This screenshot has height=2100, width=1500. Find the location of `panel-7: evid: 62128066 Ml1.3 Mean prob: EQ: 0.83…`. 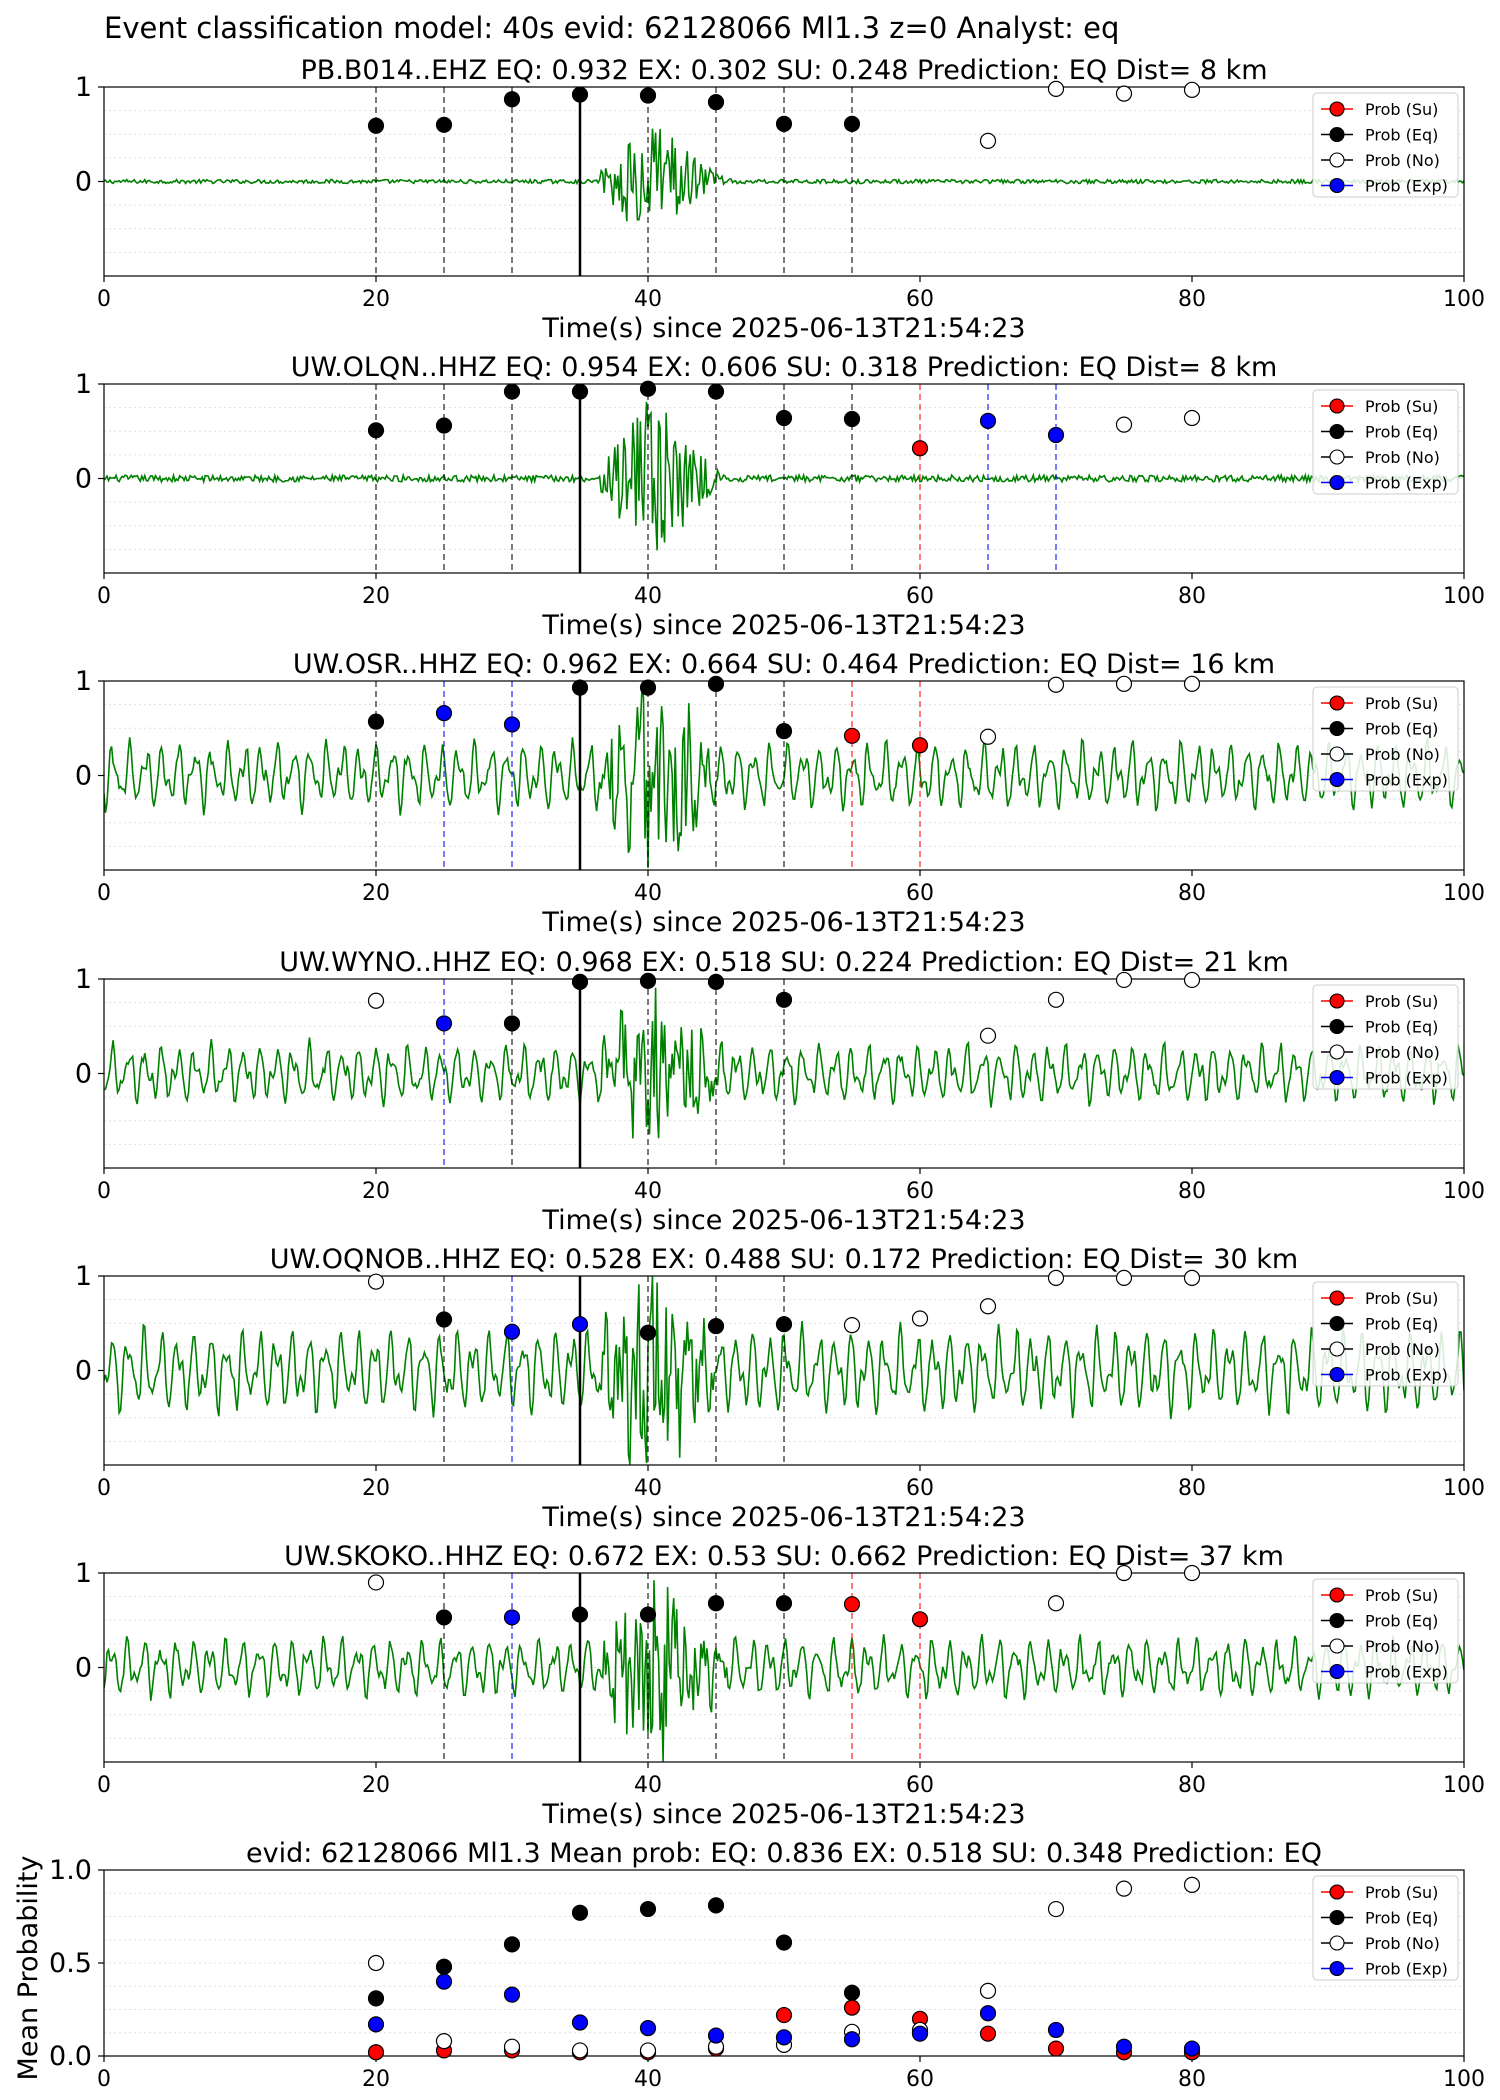

panel-7: evid: 62128066 Ml1.3 Mean prob: EQ: 0.83… is located at coordinates (749, 1965).